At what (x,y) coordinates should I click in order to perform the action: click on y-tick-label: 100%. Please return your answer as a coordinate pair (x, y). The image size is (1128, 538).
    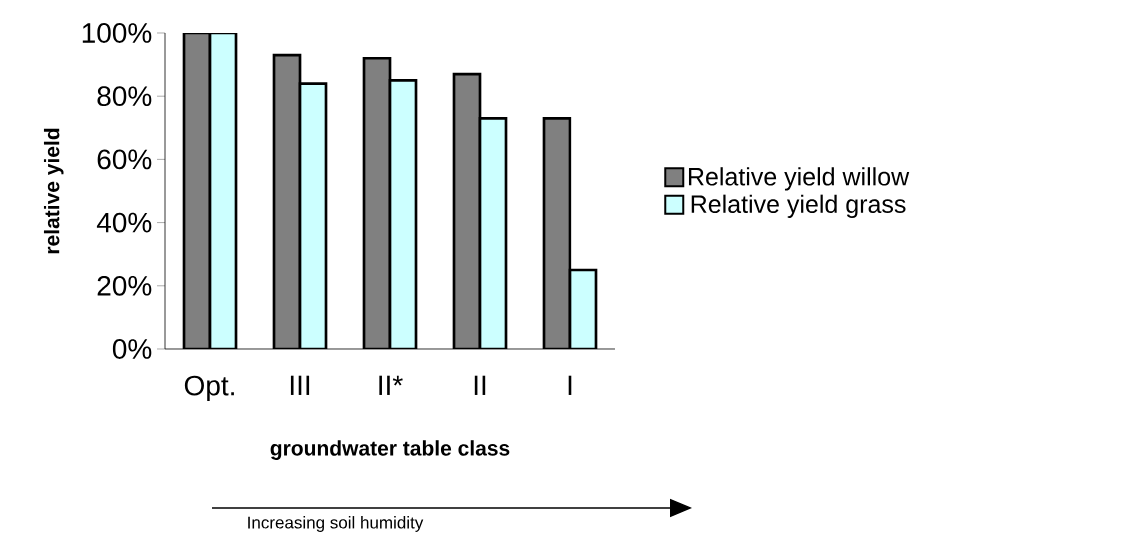
    Looking at the image, I should click on (117, 33).